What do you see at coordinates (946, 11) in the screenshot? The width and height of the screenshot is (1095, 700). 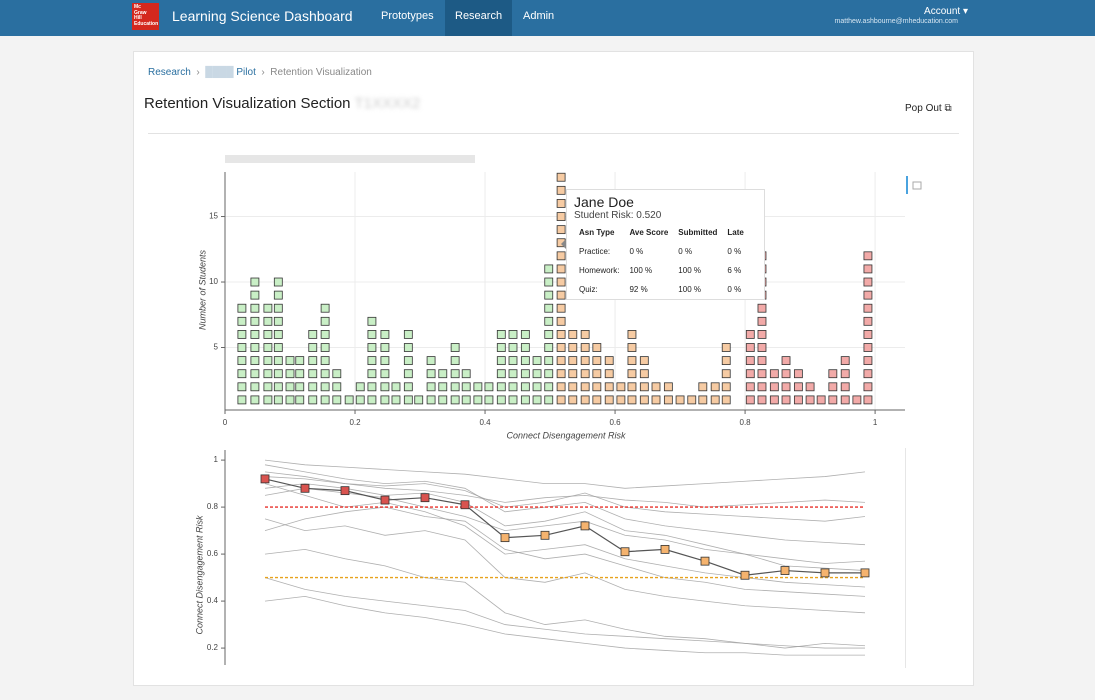 I see `account-menu: Account ▾` at bounding box center [946, 11].